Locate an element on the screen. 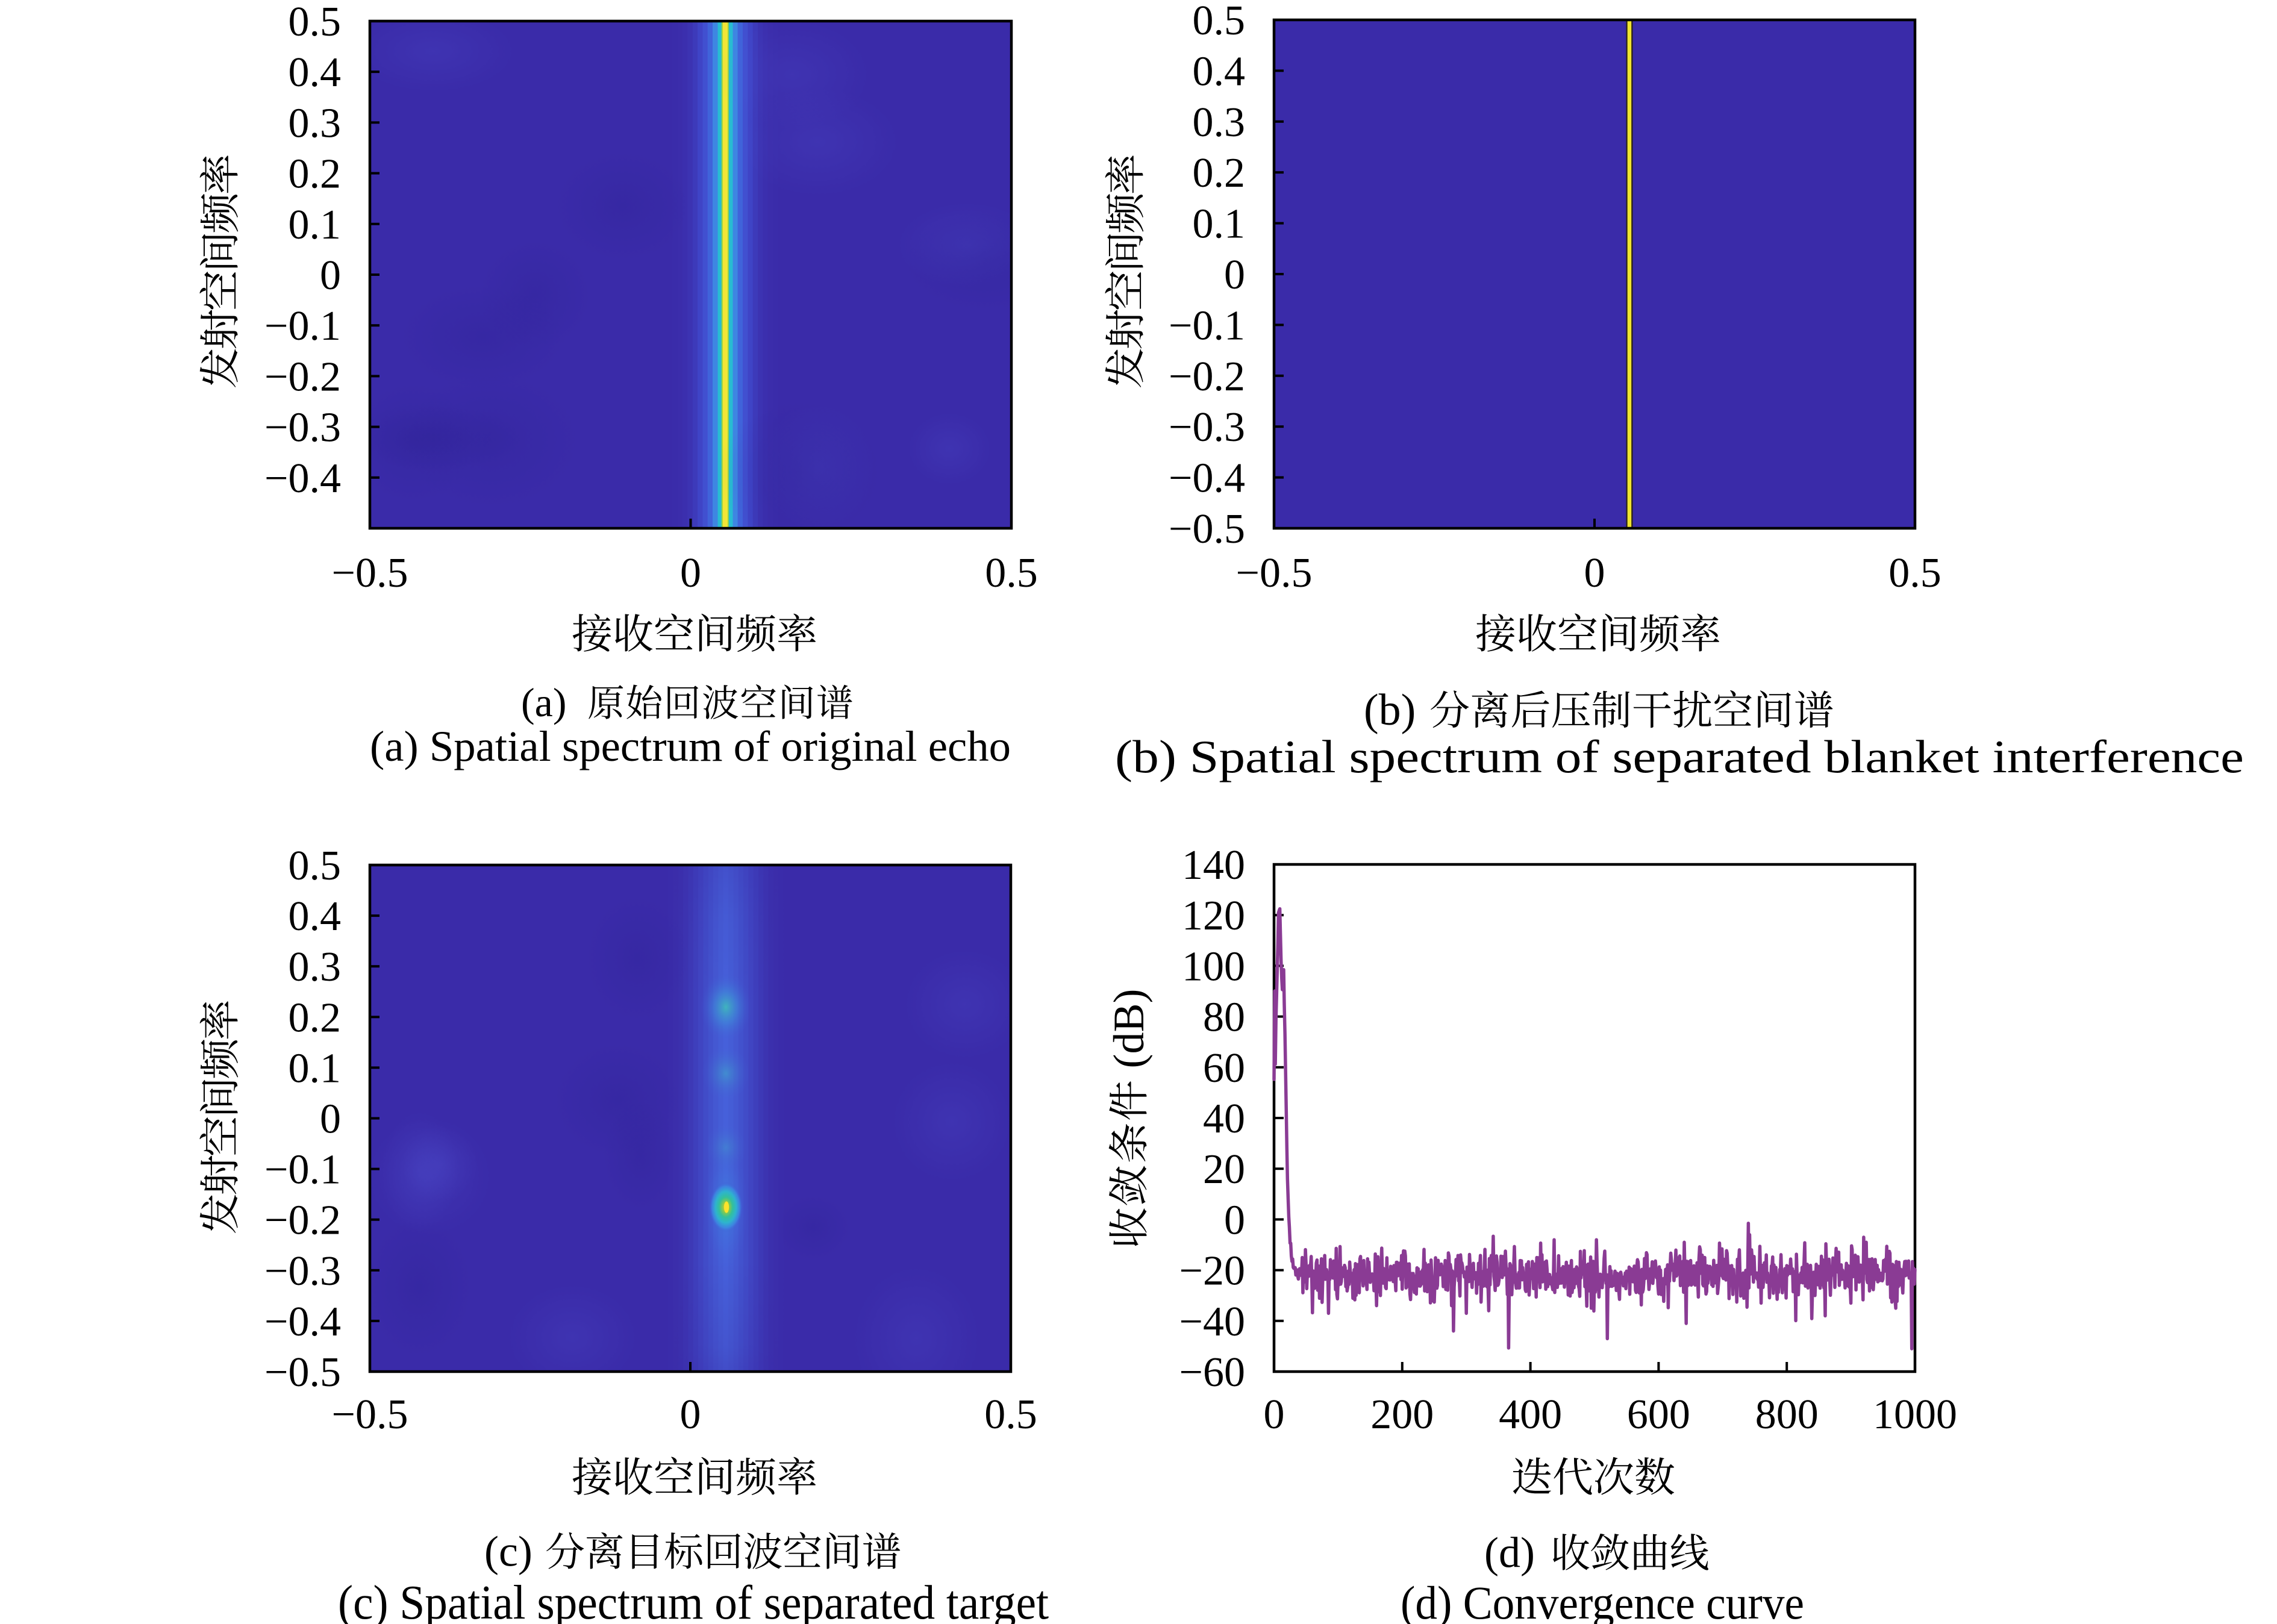 The image size is (2277, 1624). svg-text: 200 is located at coordinates (1402, 1414).